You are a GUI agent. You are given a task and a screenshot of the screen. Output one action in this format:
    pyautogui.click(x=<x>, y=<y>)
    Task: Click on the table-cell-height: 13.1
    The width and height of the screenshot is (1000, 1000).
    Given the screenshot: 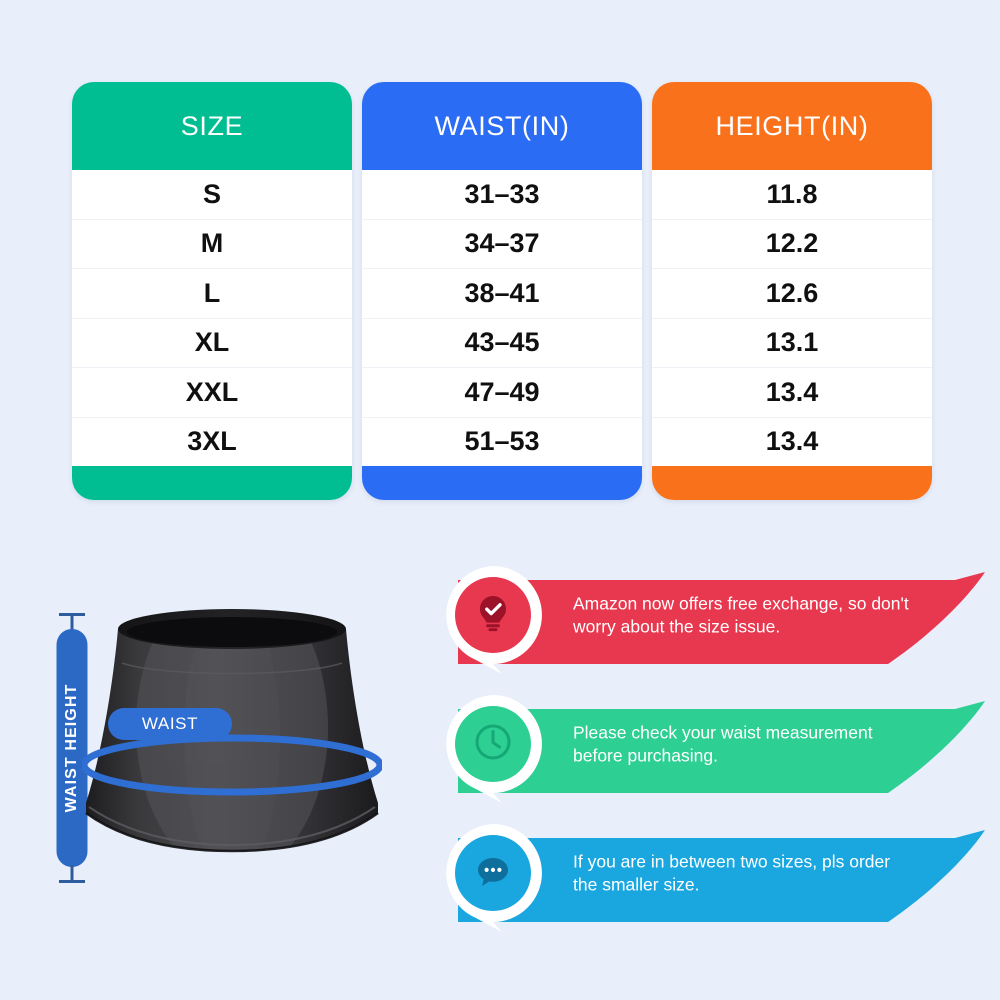 What is the action you would take?
    pyautogui.click(x=792, y=343)
    